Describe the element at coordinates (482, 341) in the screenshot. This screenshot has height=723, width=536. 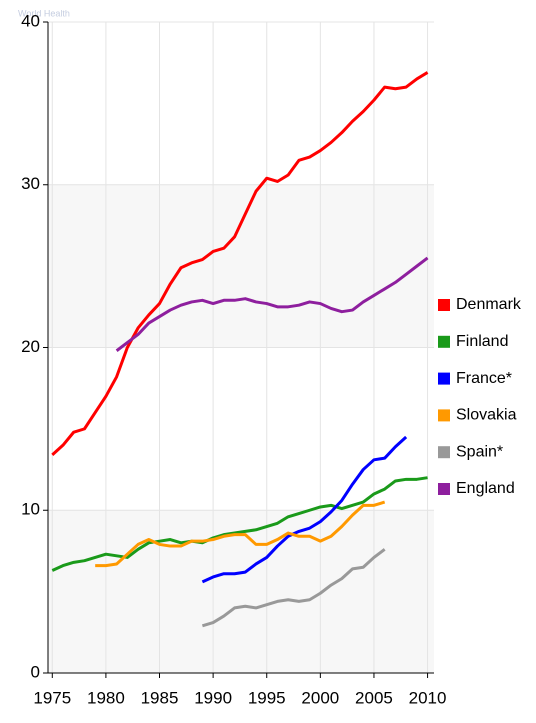
I see `legend-label: Finland` at that location.